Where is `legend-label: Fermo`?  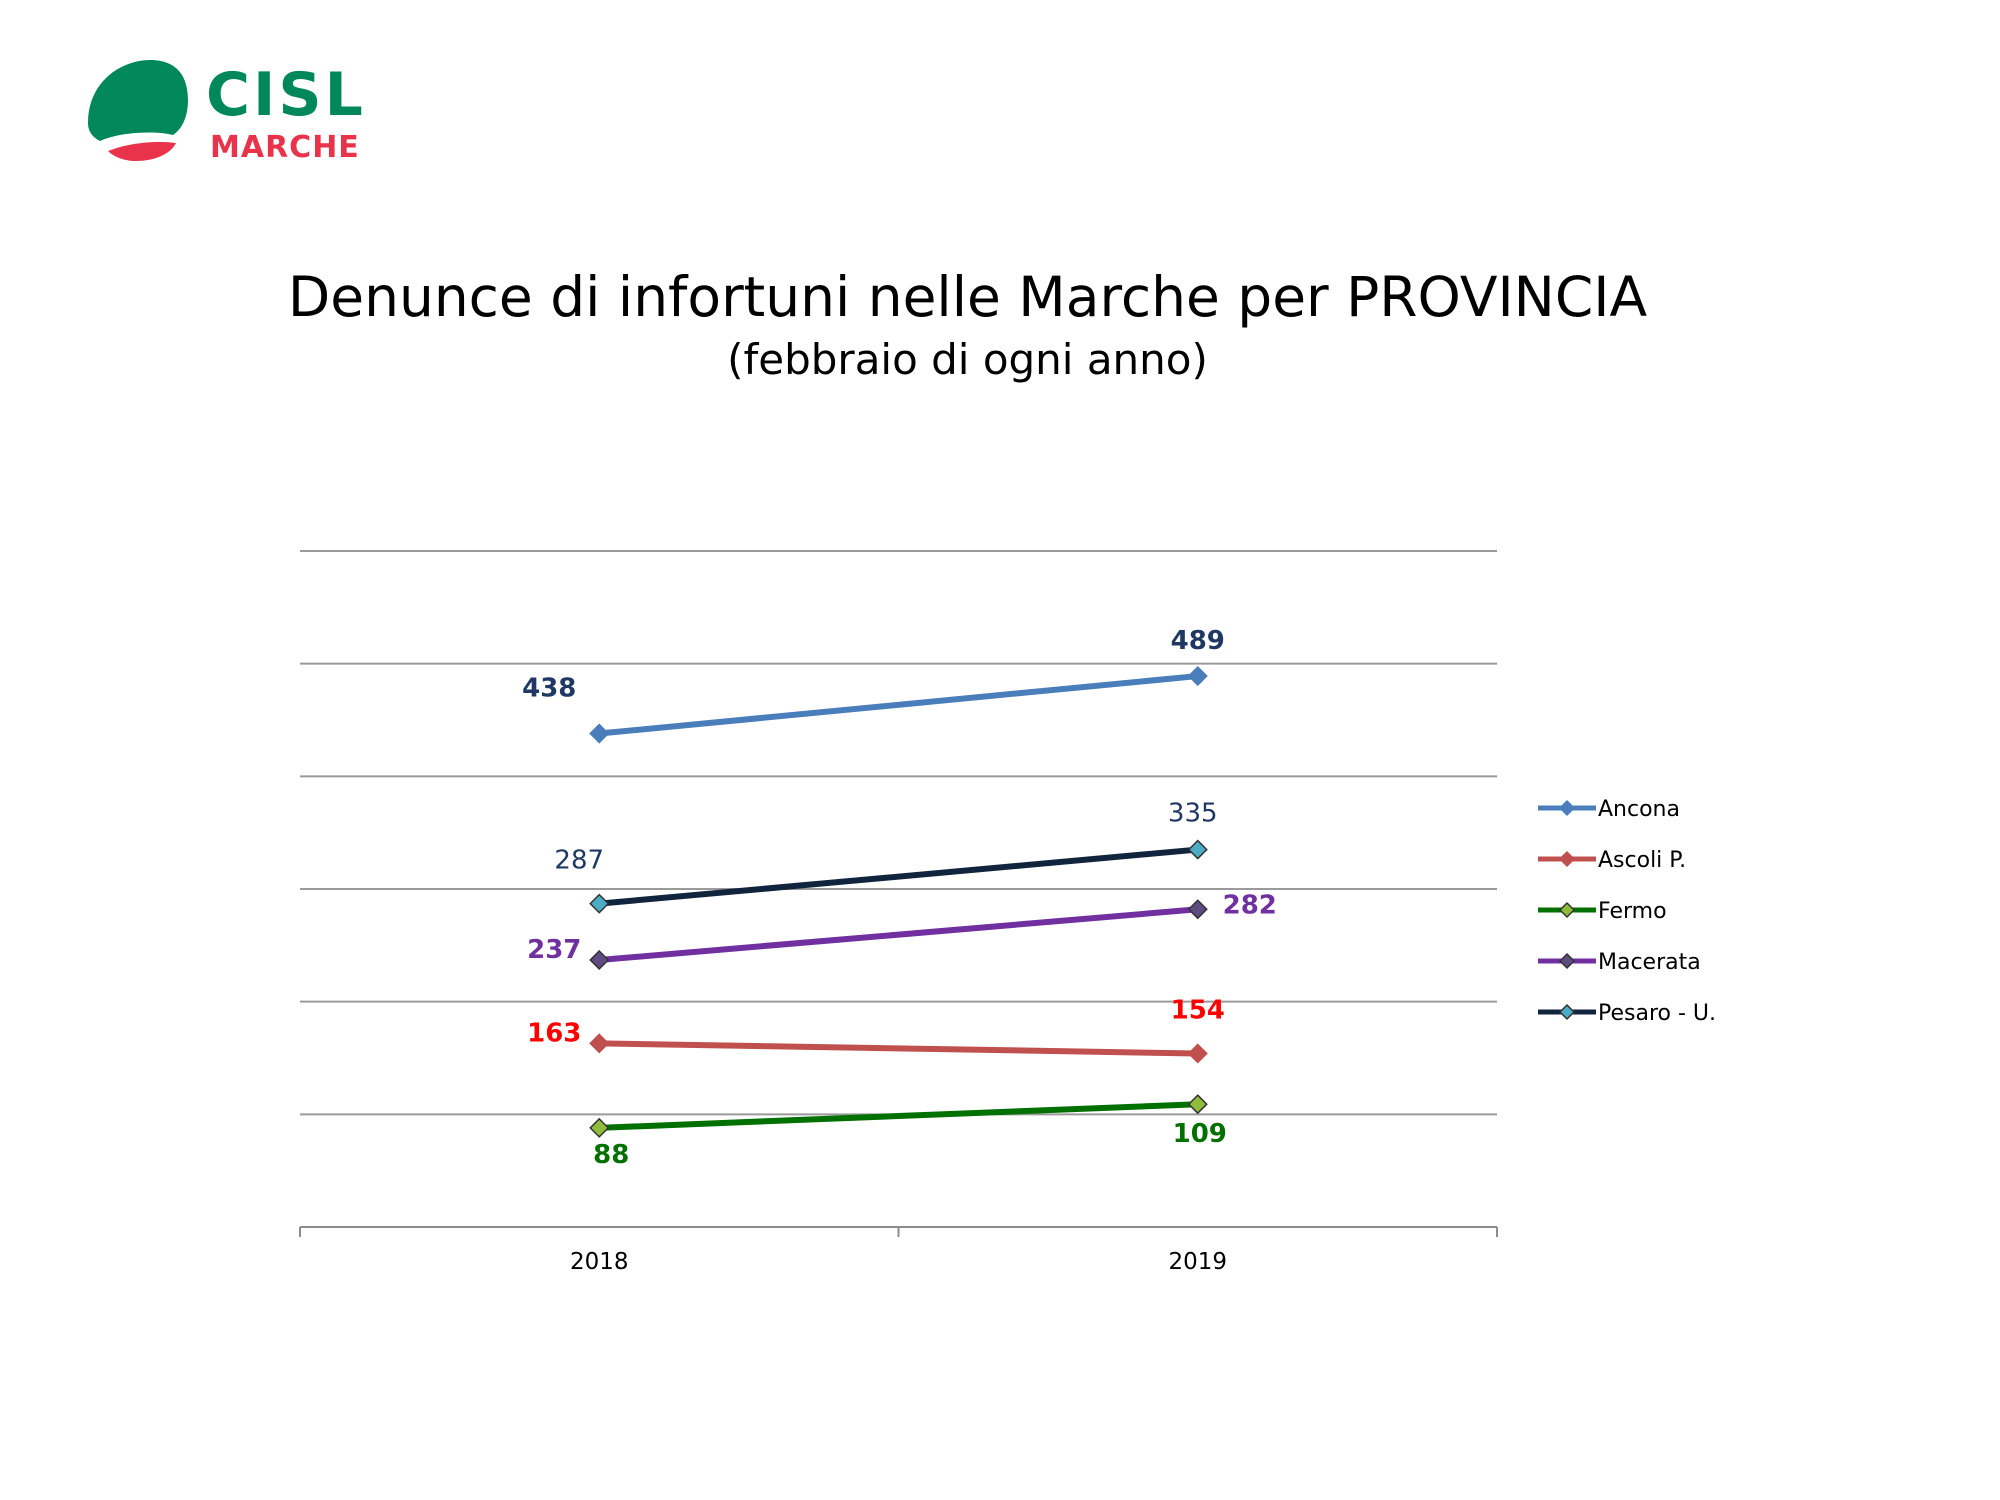
legend-label: Fermo is located at coordinates (1632, 911).